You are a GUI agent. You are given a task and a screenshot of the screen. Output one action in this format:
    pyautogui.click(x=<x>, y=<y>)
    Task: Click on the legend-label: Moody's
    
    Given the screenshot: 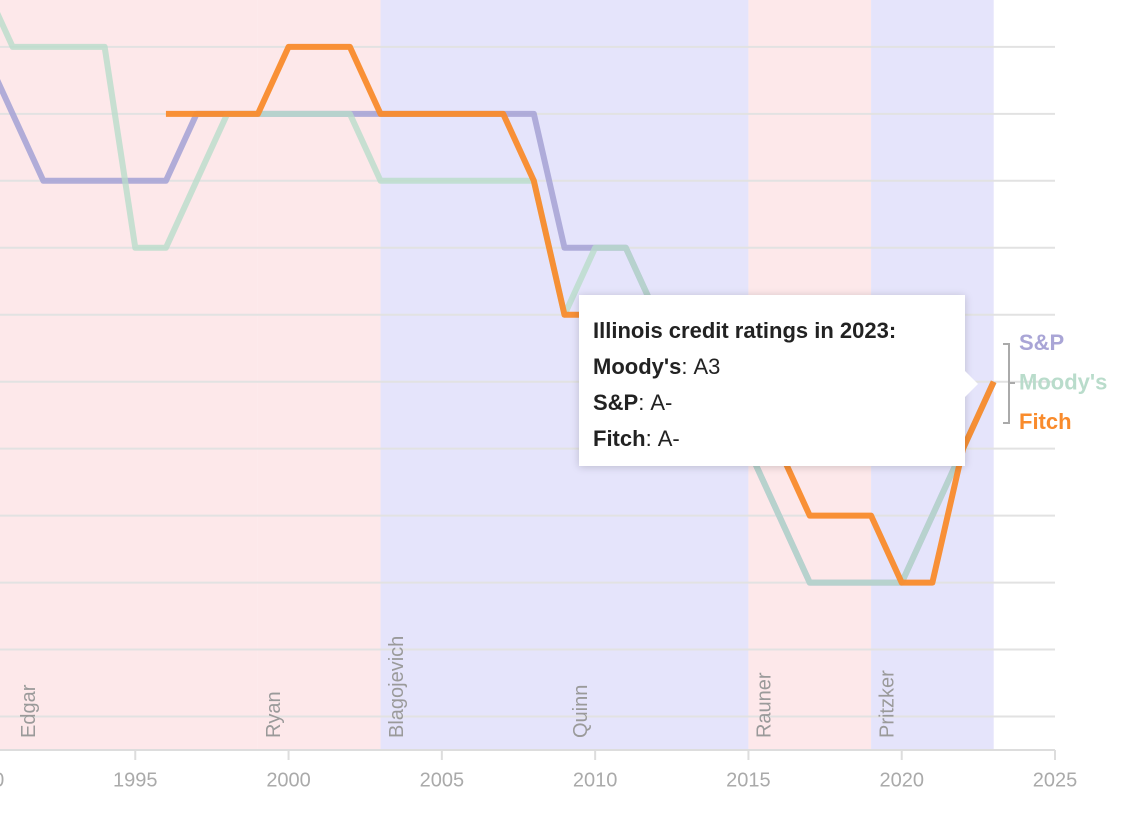 What is the action you would take?
    pyautogui.click(x=1063, y=381)
    